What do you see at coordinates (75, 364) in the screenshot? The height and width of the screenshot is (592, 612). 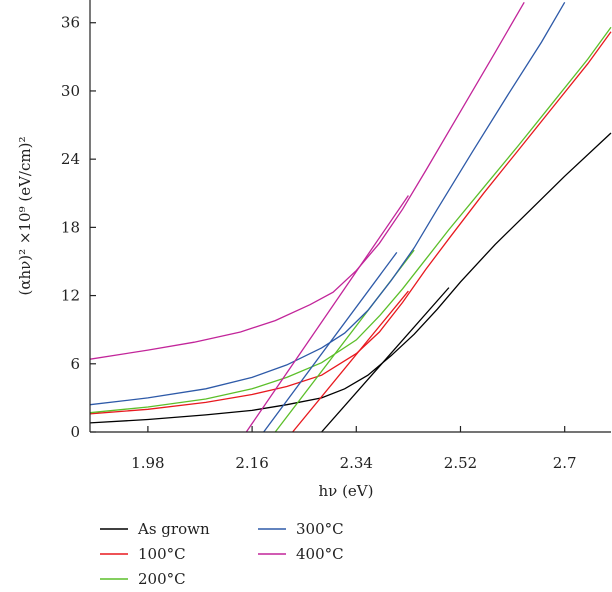 I see `y-tick-label: 6` at bounding box center [75, 364].